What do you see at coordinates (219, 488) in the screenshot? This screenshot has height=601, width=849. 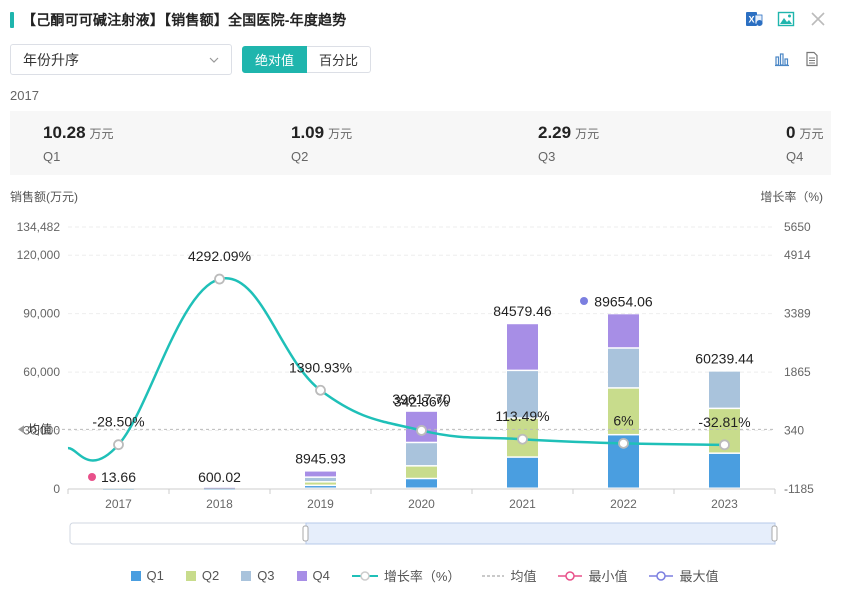 I see `bar-q4-2018` at bounding box center [219, 488].